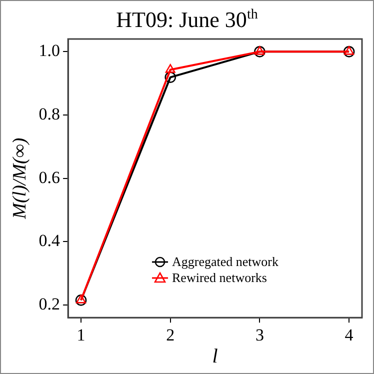  What do you see at coordinates (187, 20) in the screenshot?
I see `chart-title: HT09: June 30$^{th}$` at bounding box center [187, 20].